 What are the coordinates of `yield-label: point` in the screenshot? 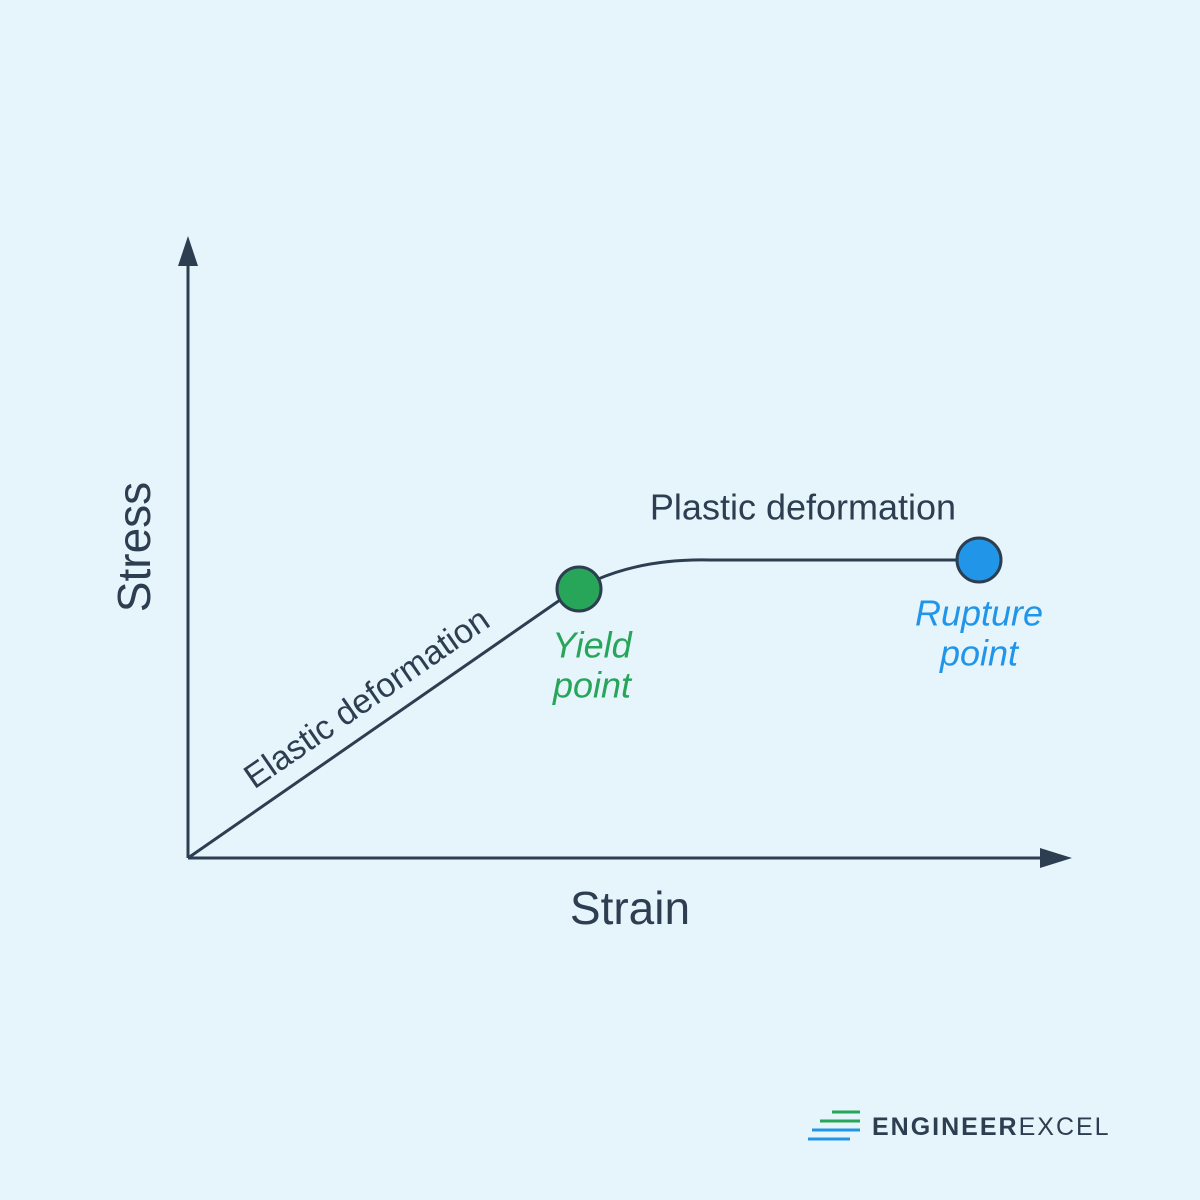 It's located at (592, 685).